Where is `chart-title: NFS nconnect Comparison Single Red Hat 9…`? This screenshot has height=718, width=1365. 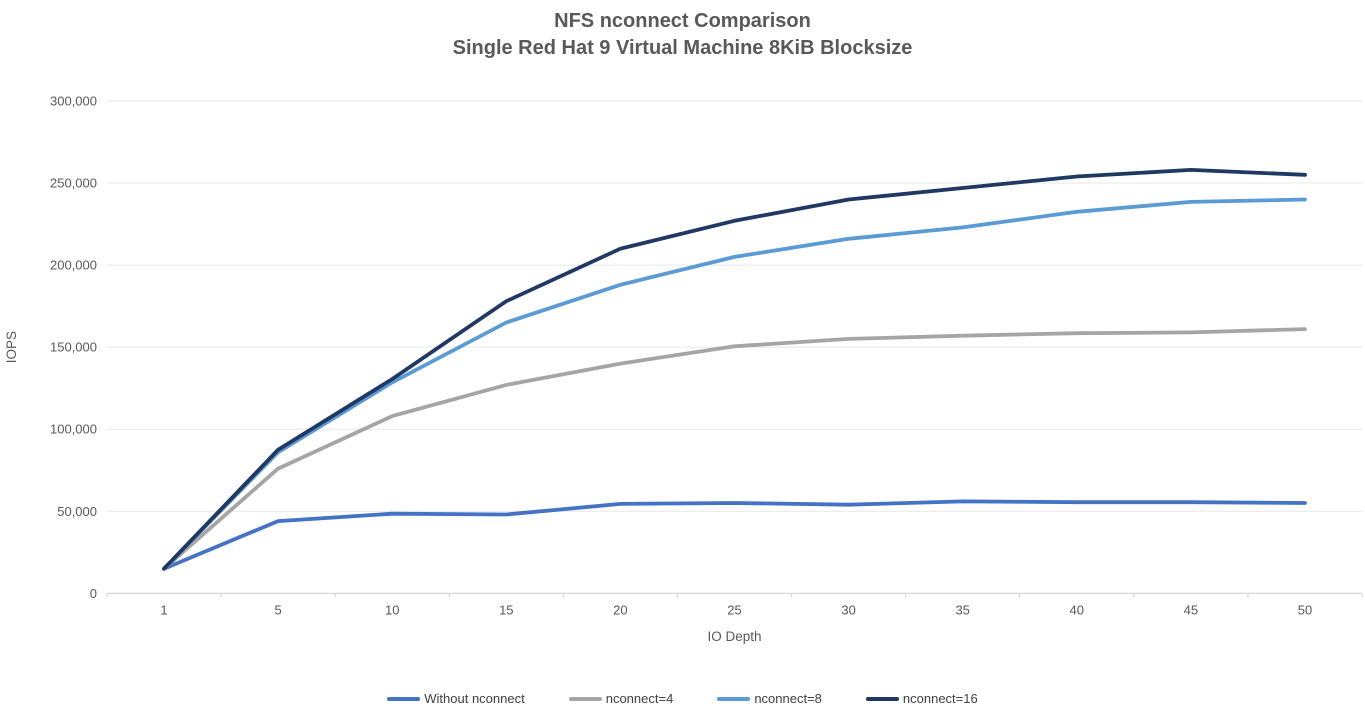 chart-title: NFS nconnect Comparison Single Red Hat 9… is located at coordinates (682, 35).